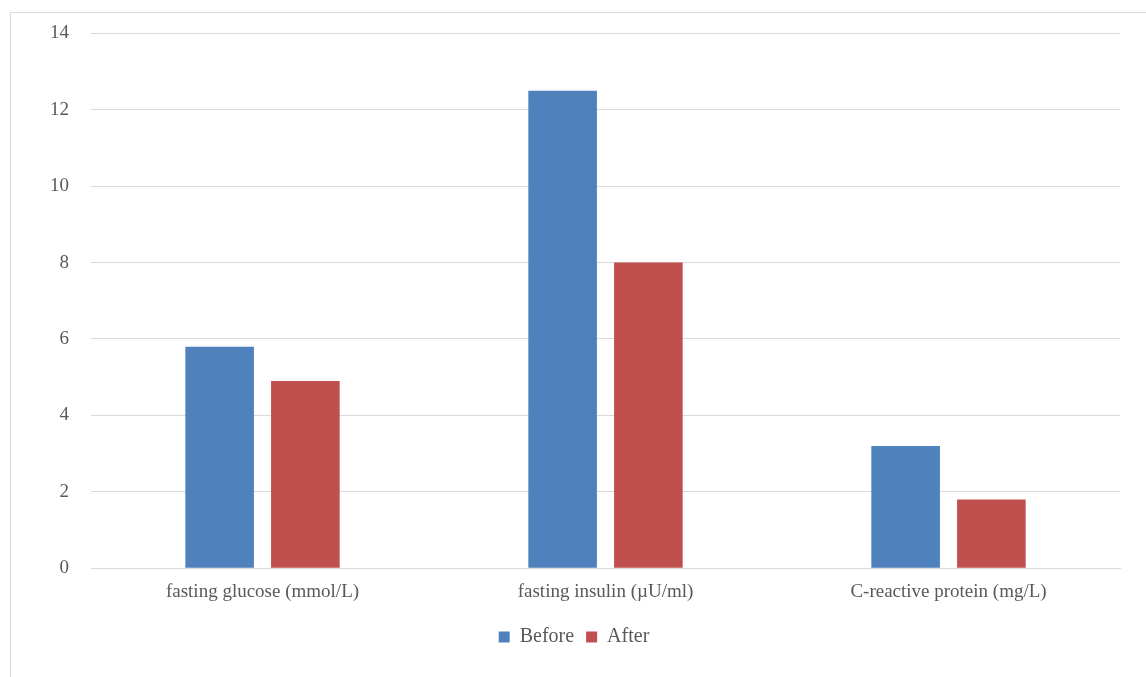 The height and width of the screenshot is (677, 1146). Describe the element at coordinates (64, 261) in the screenshot. I see `y-tick-label: 8` at that location.